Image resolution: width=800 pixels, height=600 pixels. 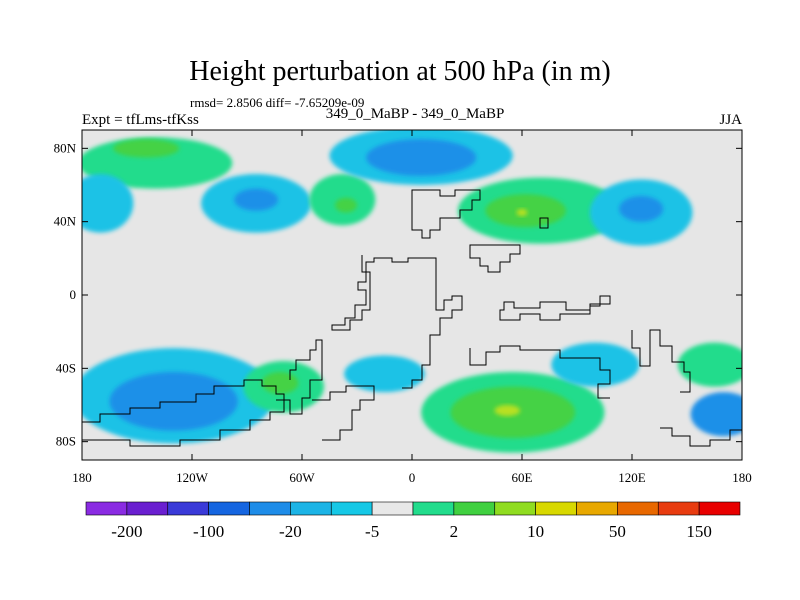 What do you see at coordinates (522, 212) in the screenshot?
I see `anomaly-europe-max` at bounding box center [522, 212].